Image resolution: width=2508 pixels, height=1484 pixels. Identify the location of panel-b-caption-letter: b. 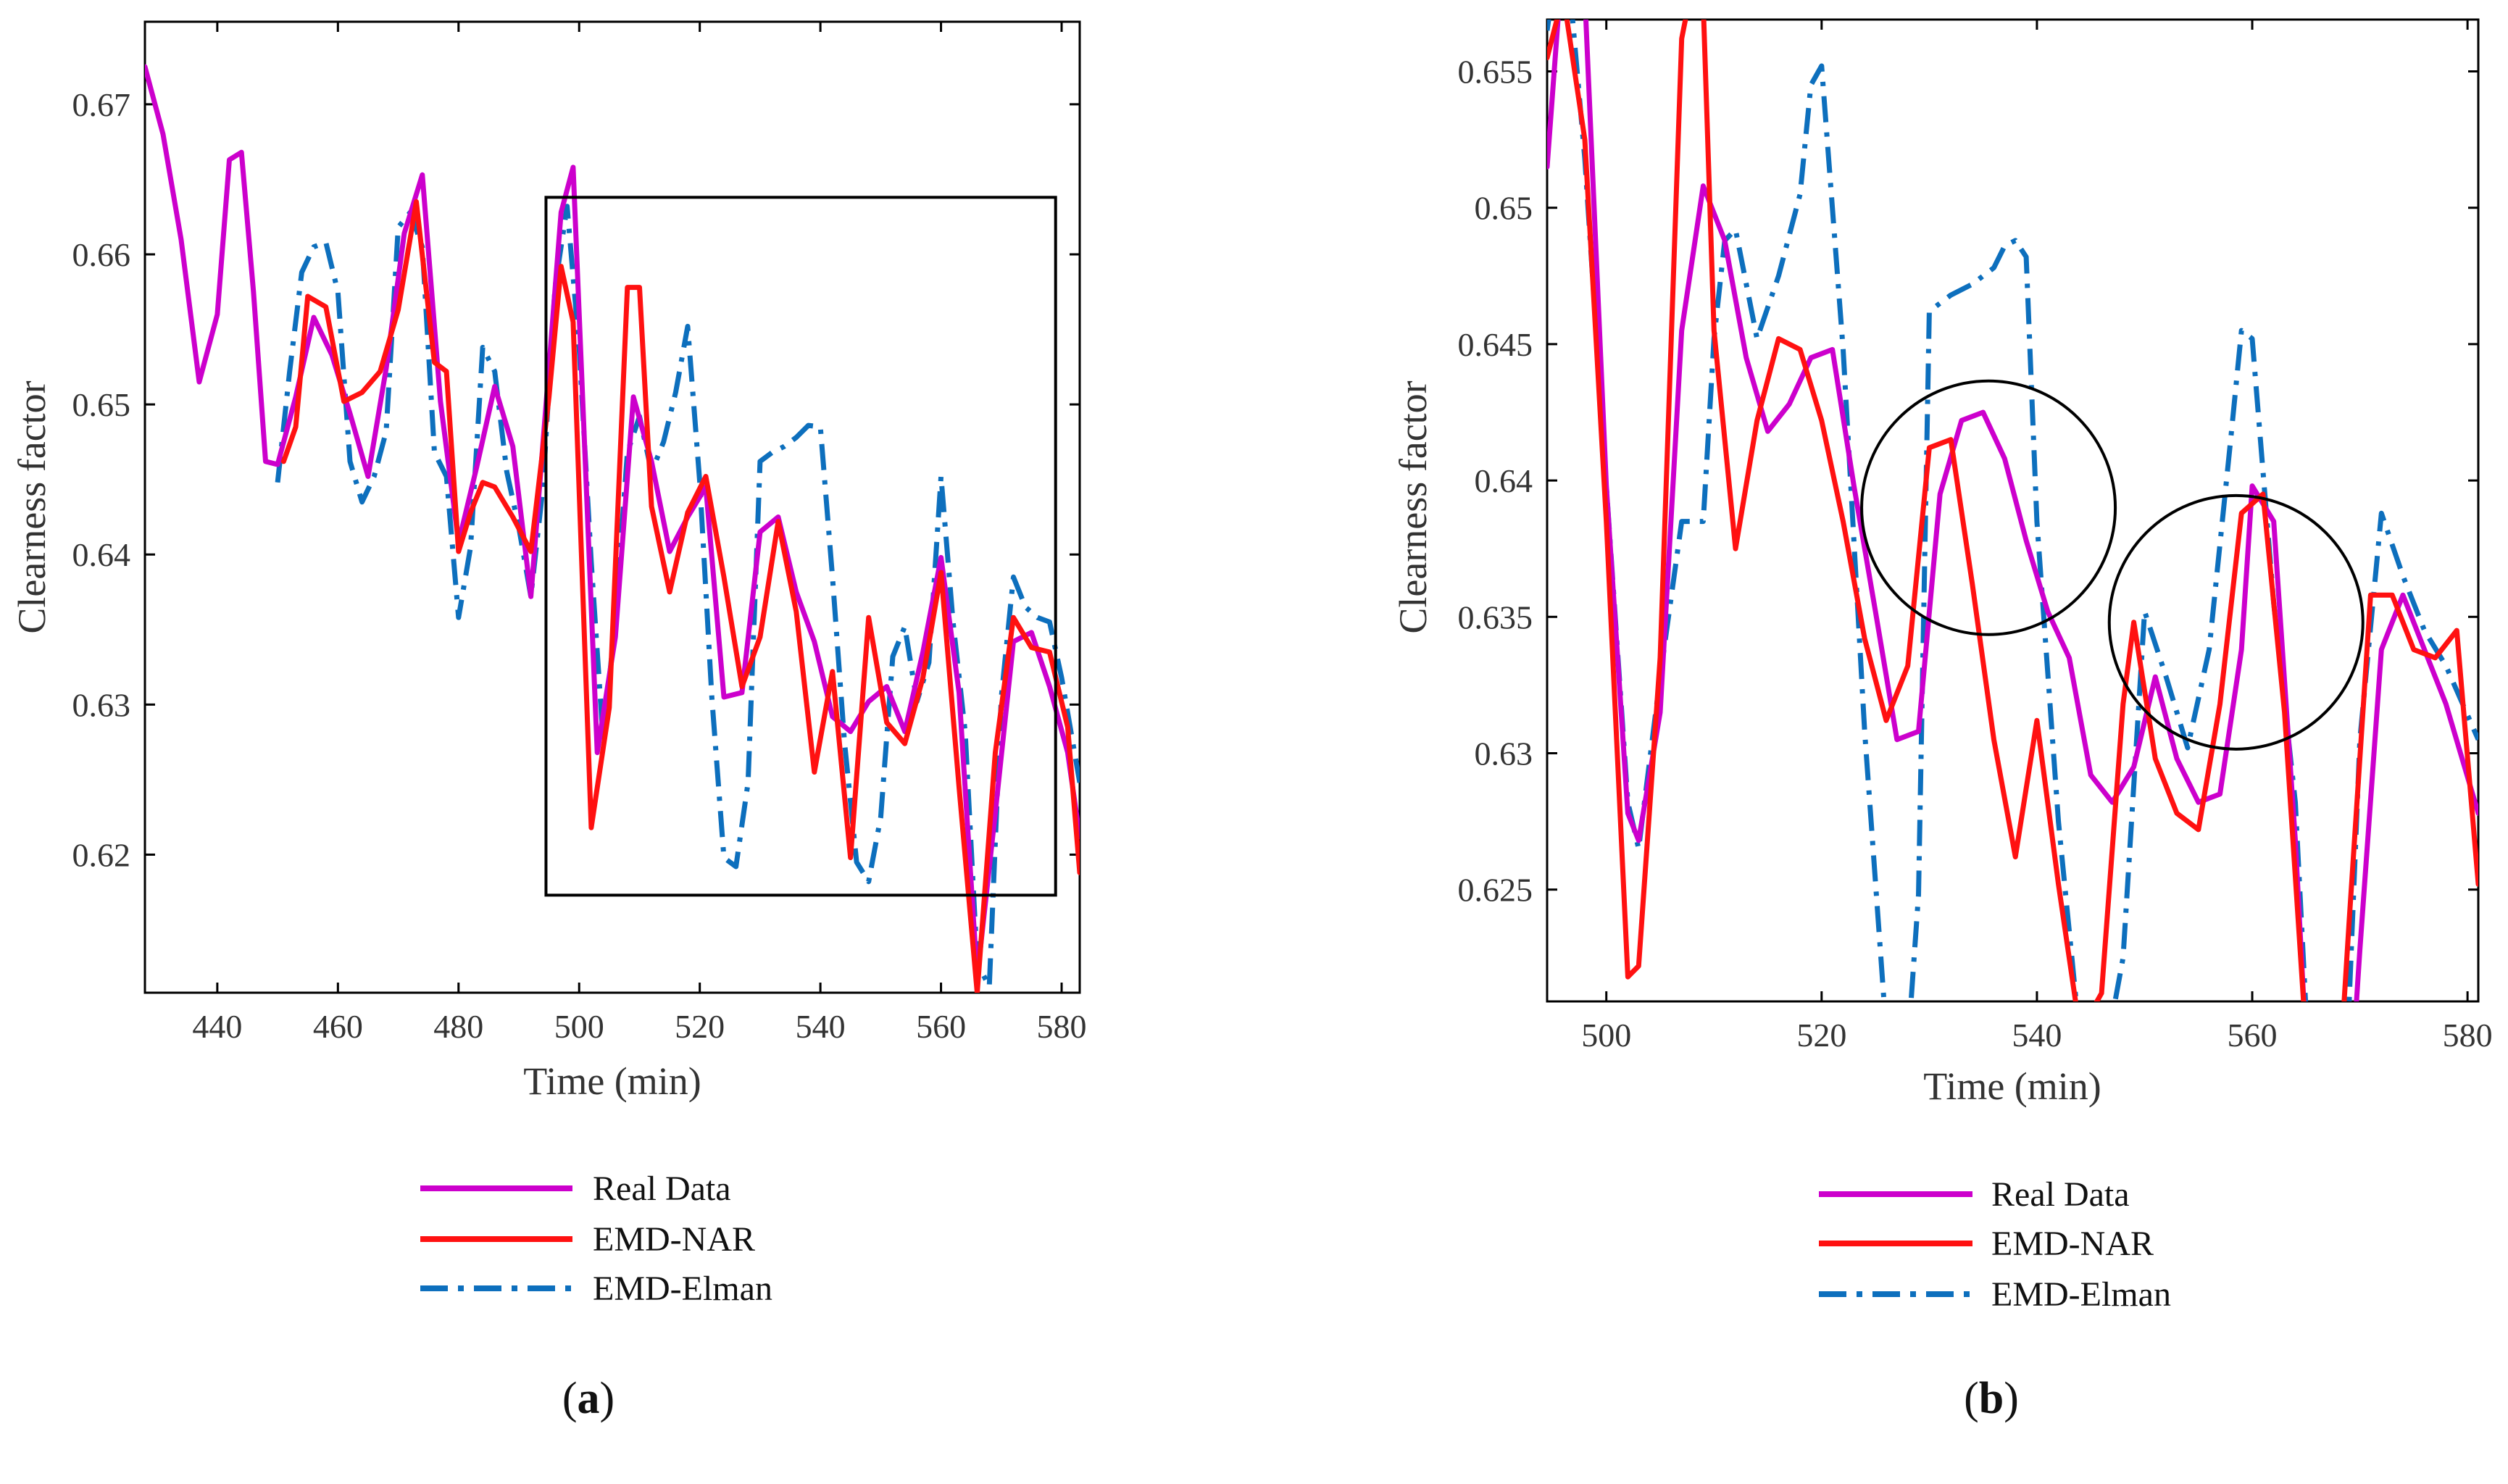
(1991, 1398).